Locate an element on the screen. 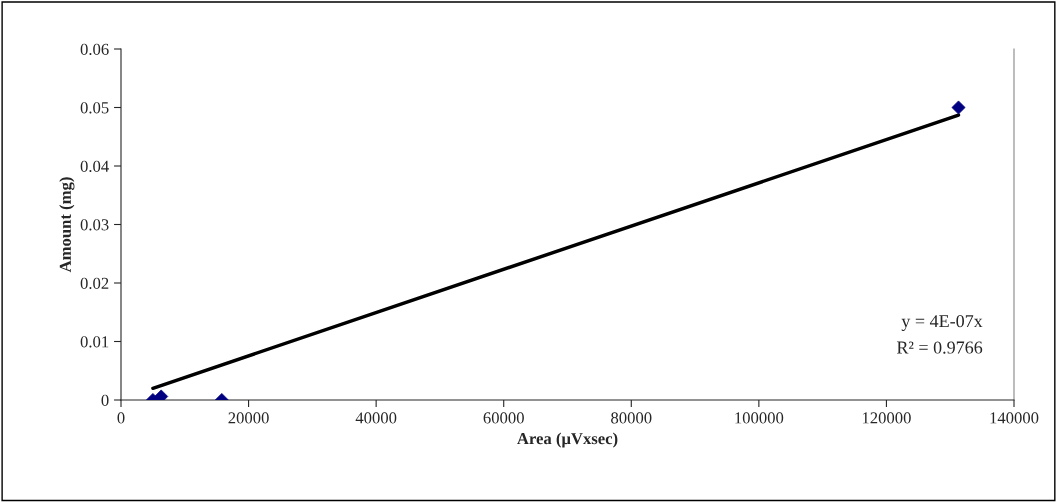 Image resolution: width=1058 pixels, height=502 pixels. x-tick-label: 0 is located at coordinates (121, 418).